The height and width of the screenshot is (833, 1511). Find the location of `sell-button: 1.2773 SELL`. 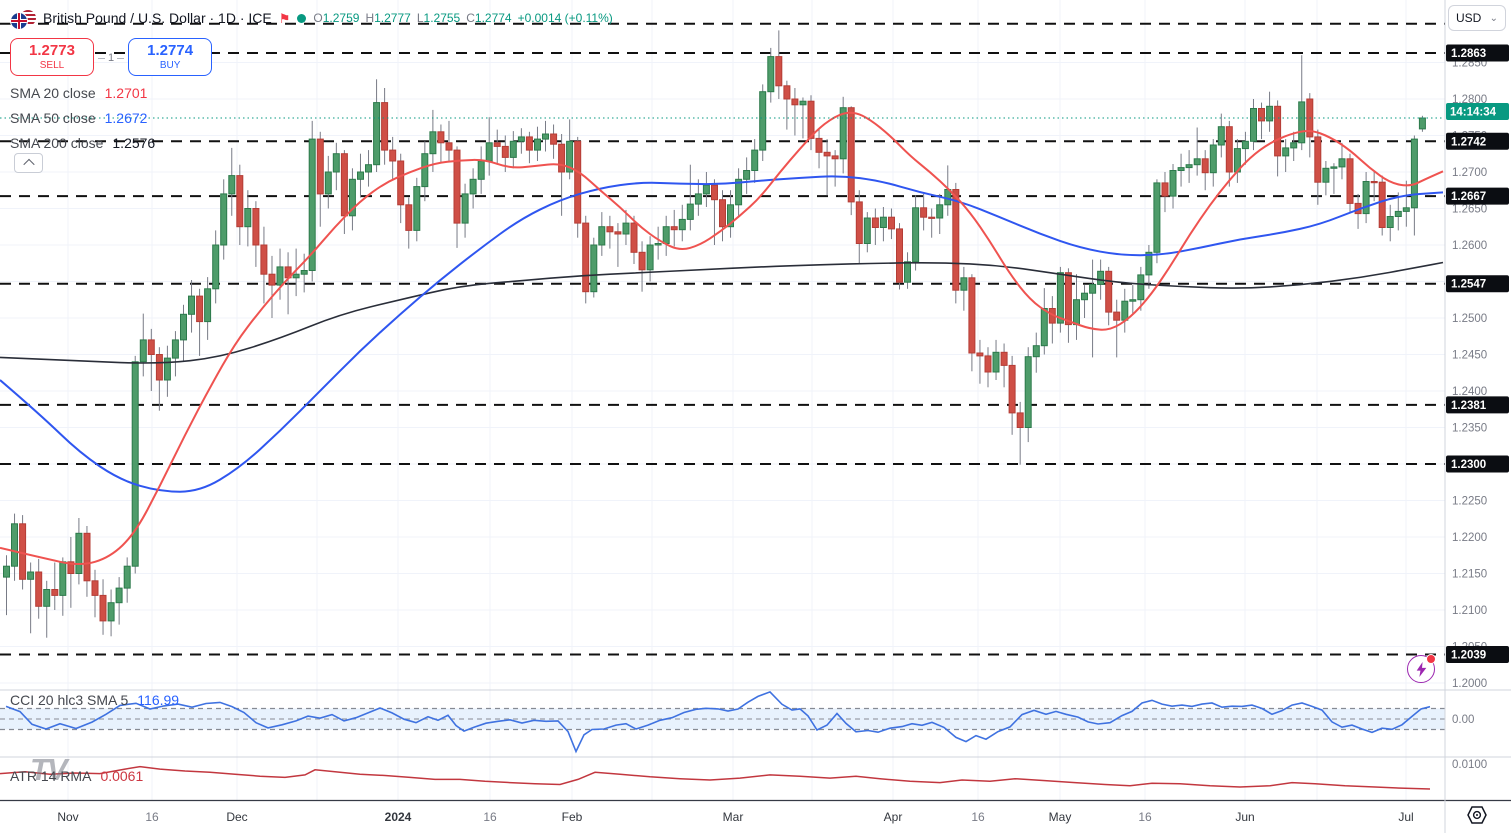

sell-button: 1.2773 SELL is located at coordinates (52, 57).